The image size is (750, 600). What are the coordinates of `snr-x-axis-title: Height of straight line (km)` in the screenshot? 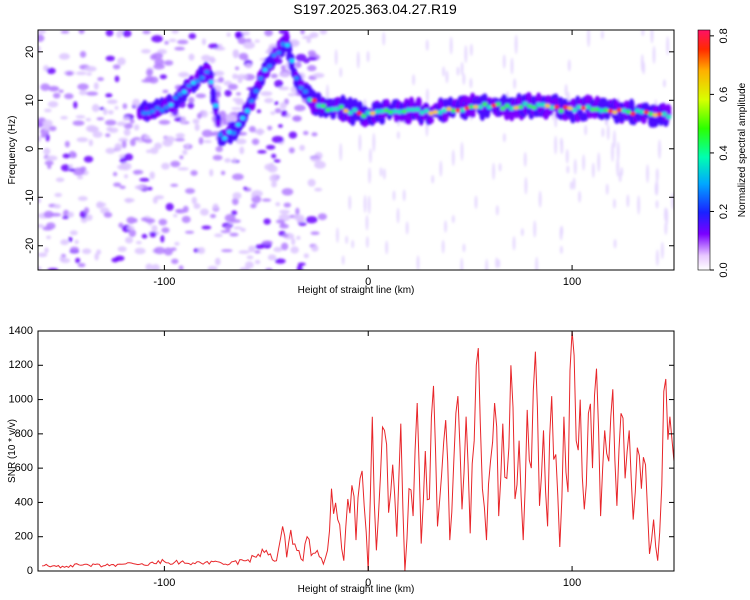 It's located at (356, 589).